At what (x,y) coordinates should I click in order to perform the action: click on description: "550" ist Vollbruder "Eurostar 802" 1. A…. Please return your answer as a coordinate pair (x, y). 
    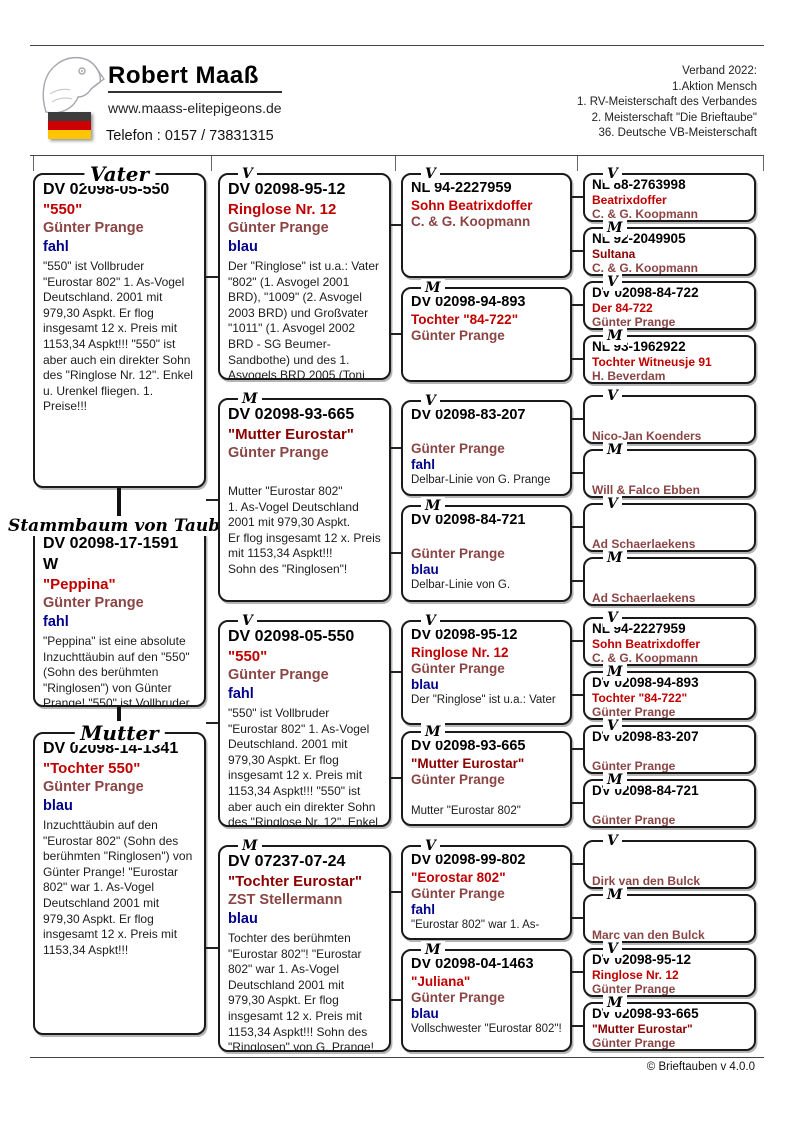
    Looking at the image, I should click on (118, 336).